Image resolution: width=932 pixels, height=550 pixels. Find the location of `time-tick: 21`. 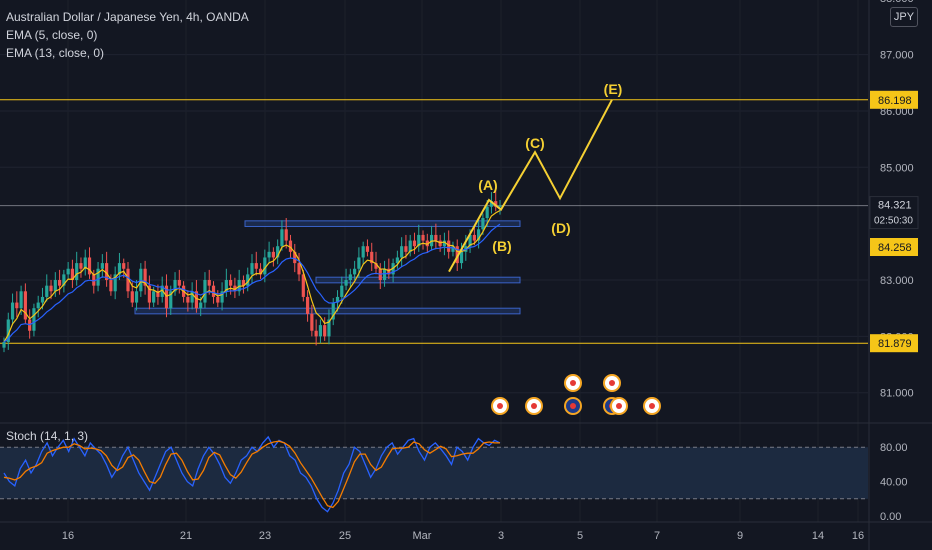

time-tick: 21 is located at coordinates (186, 536).